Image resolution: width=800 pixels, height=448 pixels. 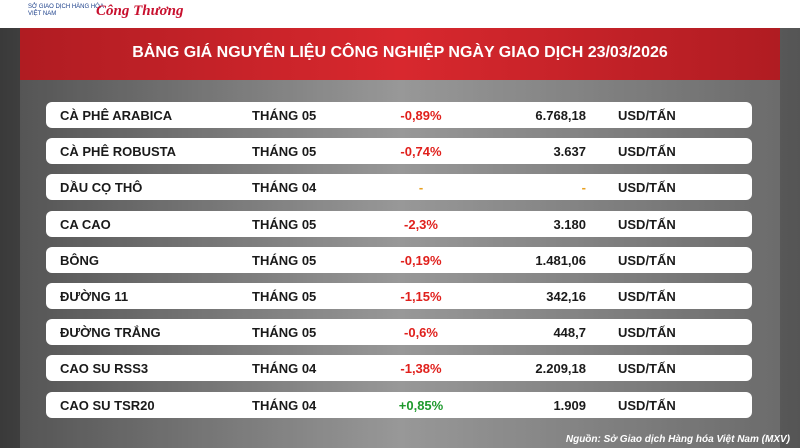 What do you see at coordinates (560, 260) in the screenshot?
I see `price: 1.481,06` at bounding box center [560, 260].